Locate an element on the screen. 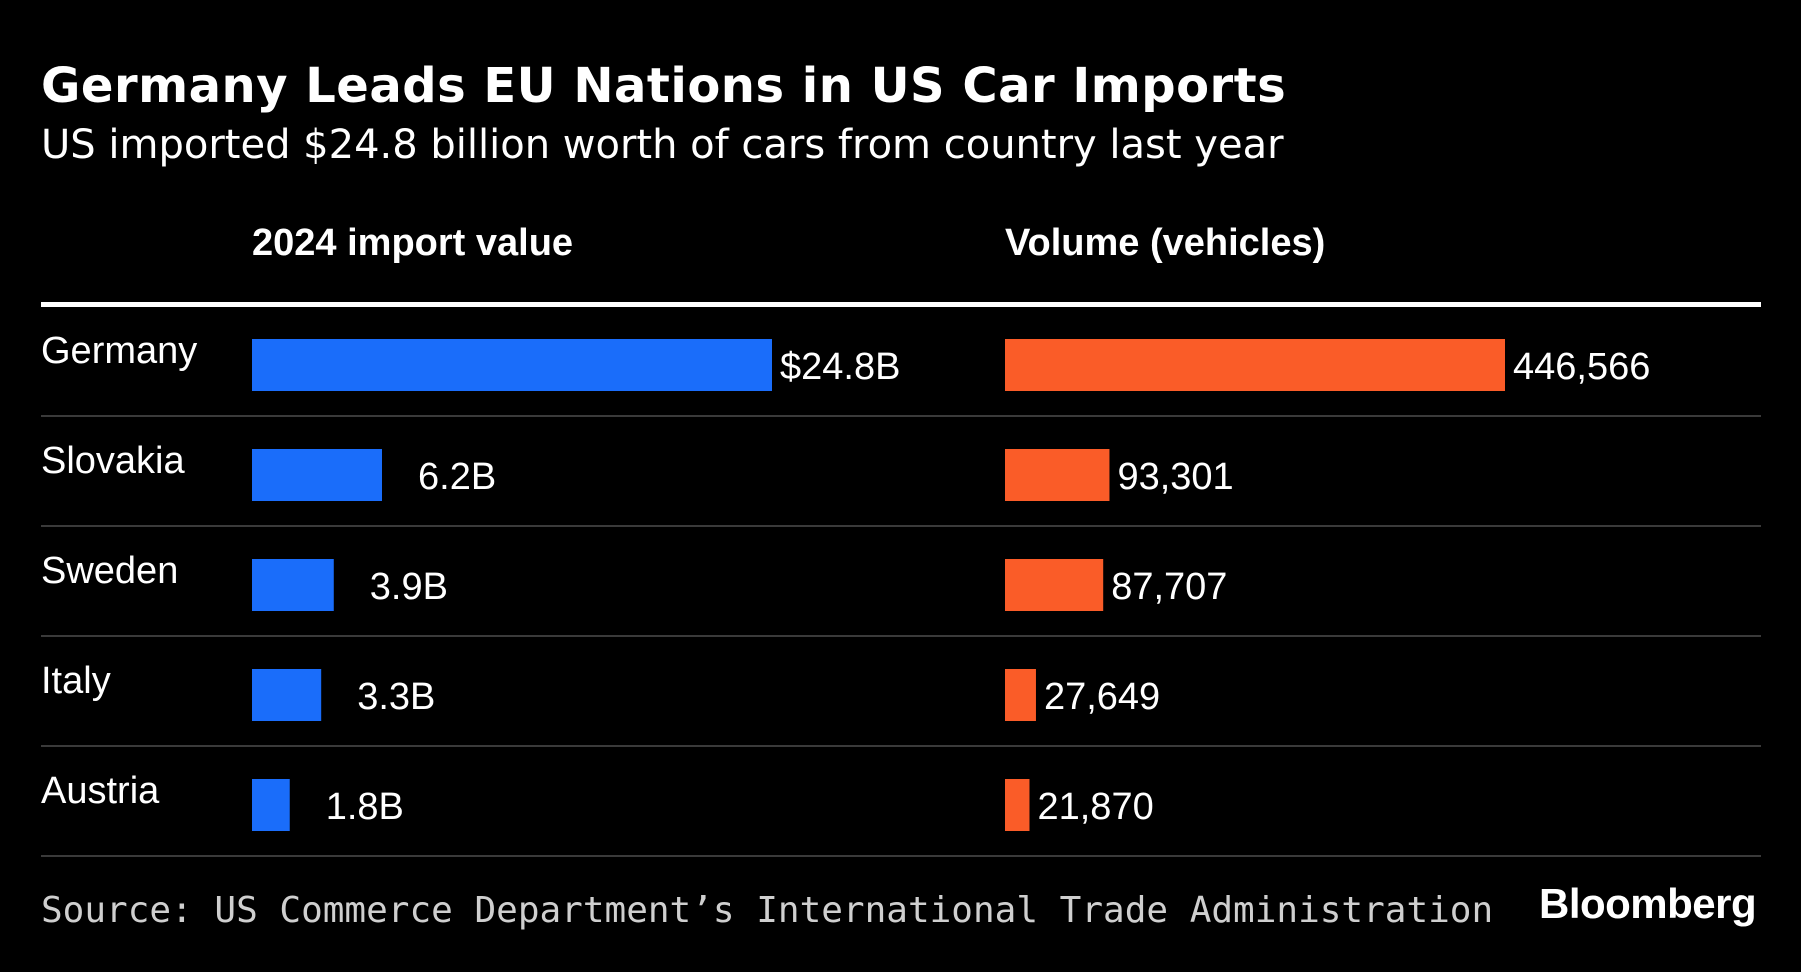 This screenshot has width=1801, height=972. volume-data-label: 87,707 is located at coordinates (1169, 587).